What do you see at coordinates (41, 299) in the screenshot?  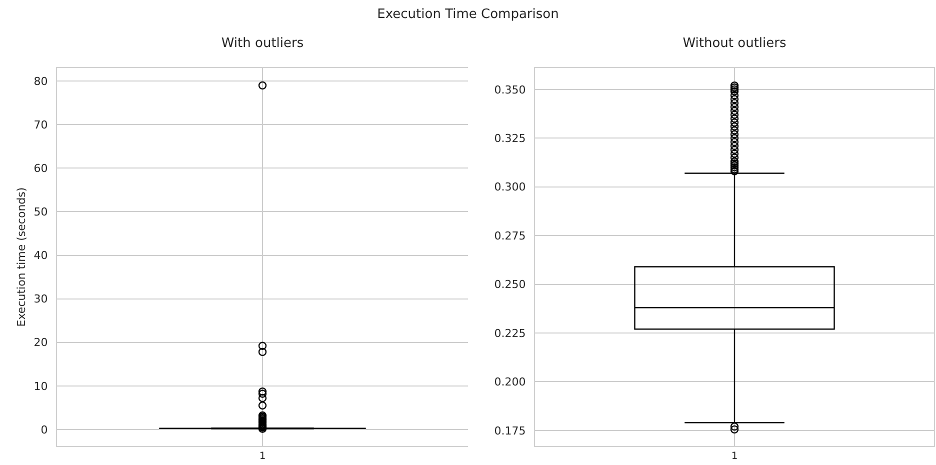 I see `y-tick-label: 30` at bounding box center [41, 299].